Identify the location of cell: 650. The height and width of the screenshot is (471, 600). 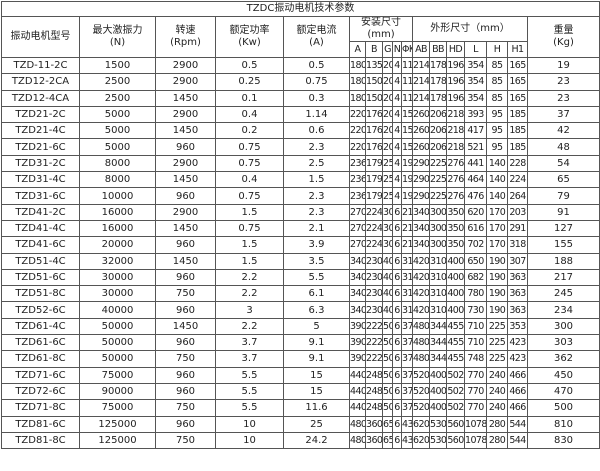
(475, 261).